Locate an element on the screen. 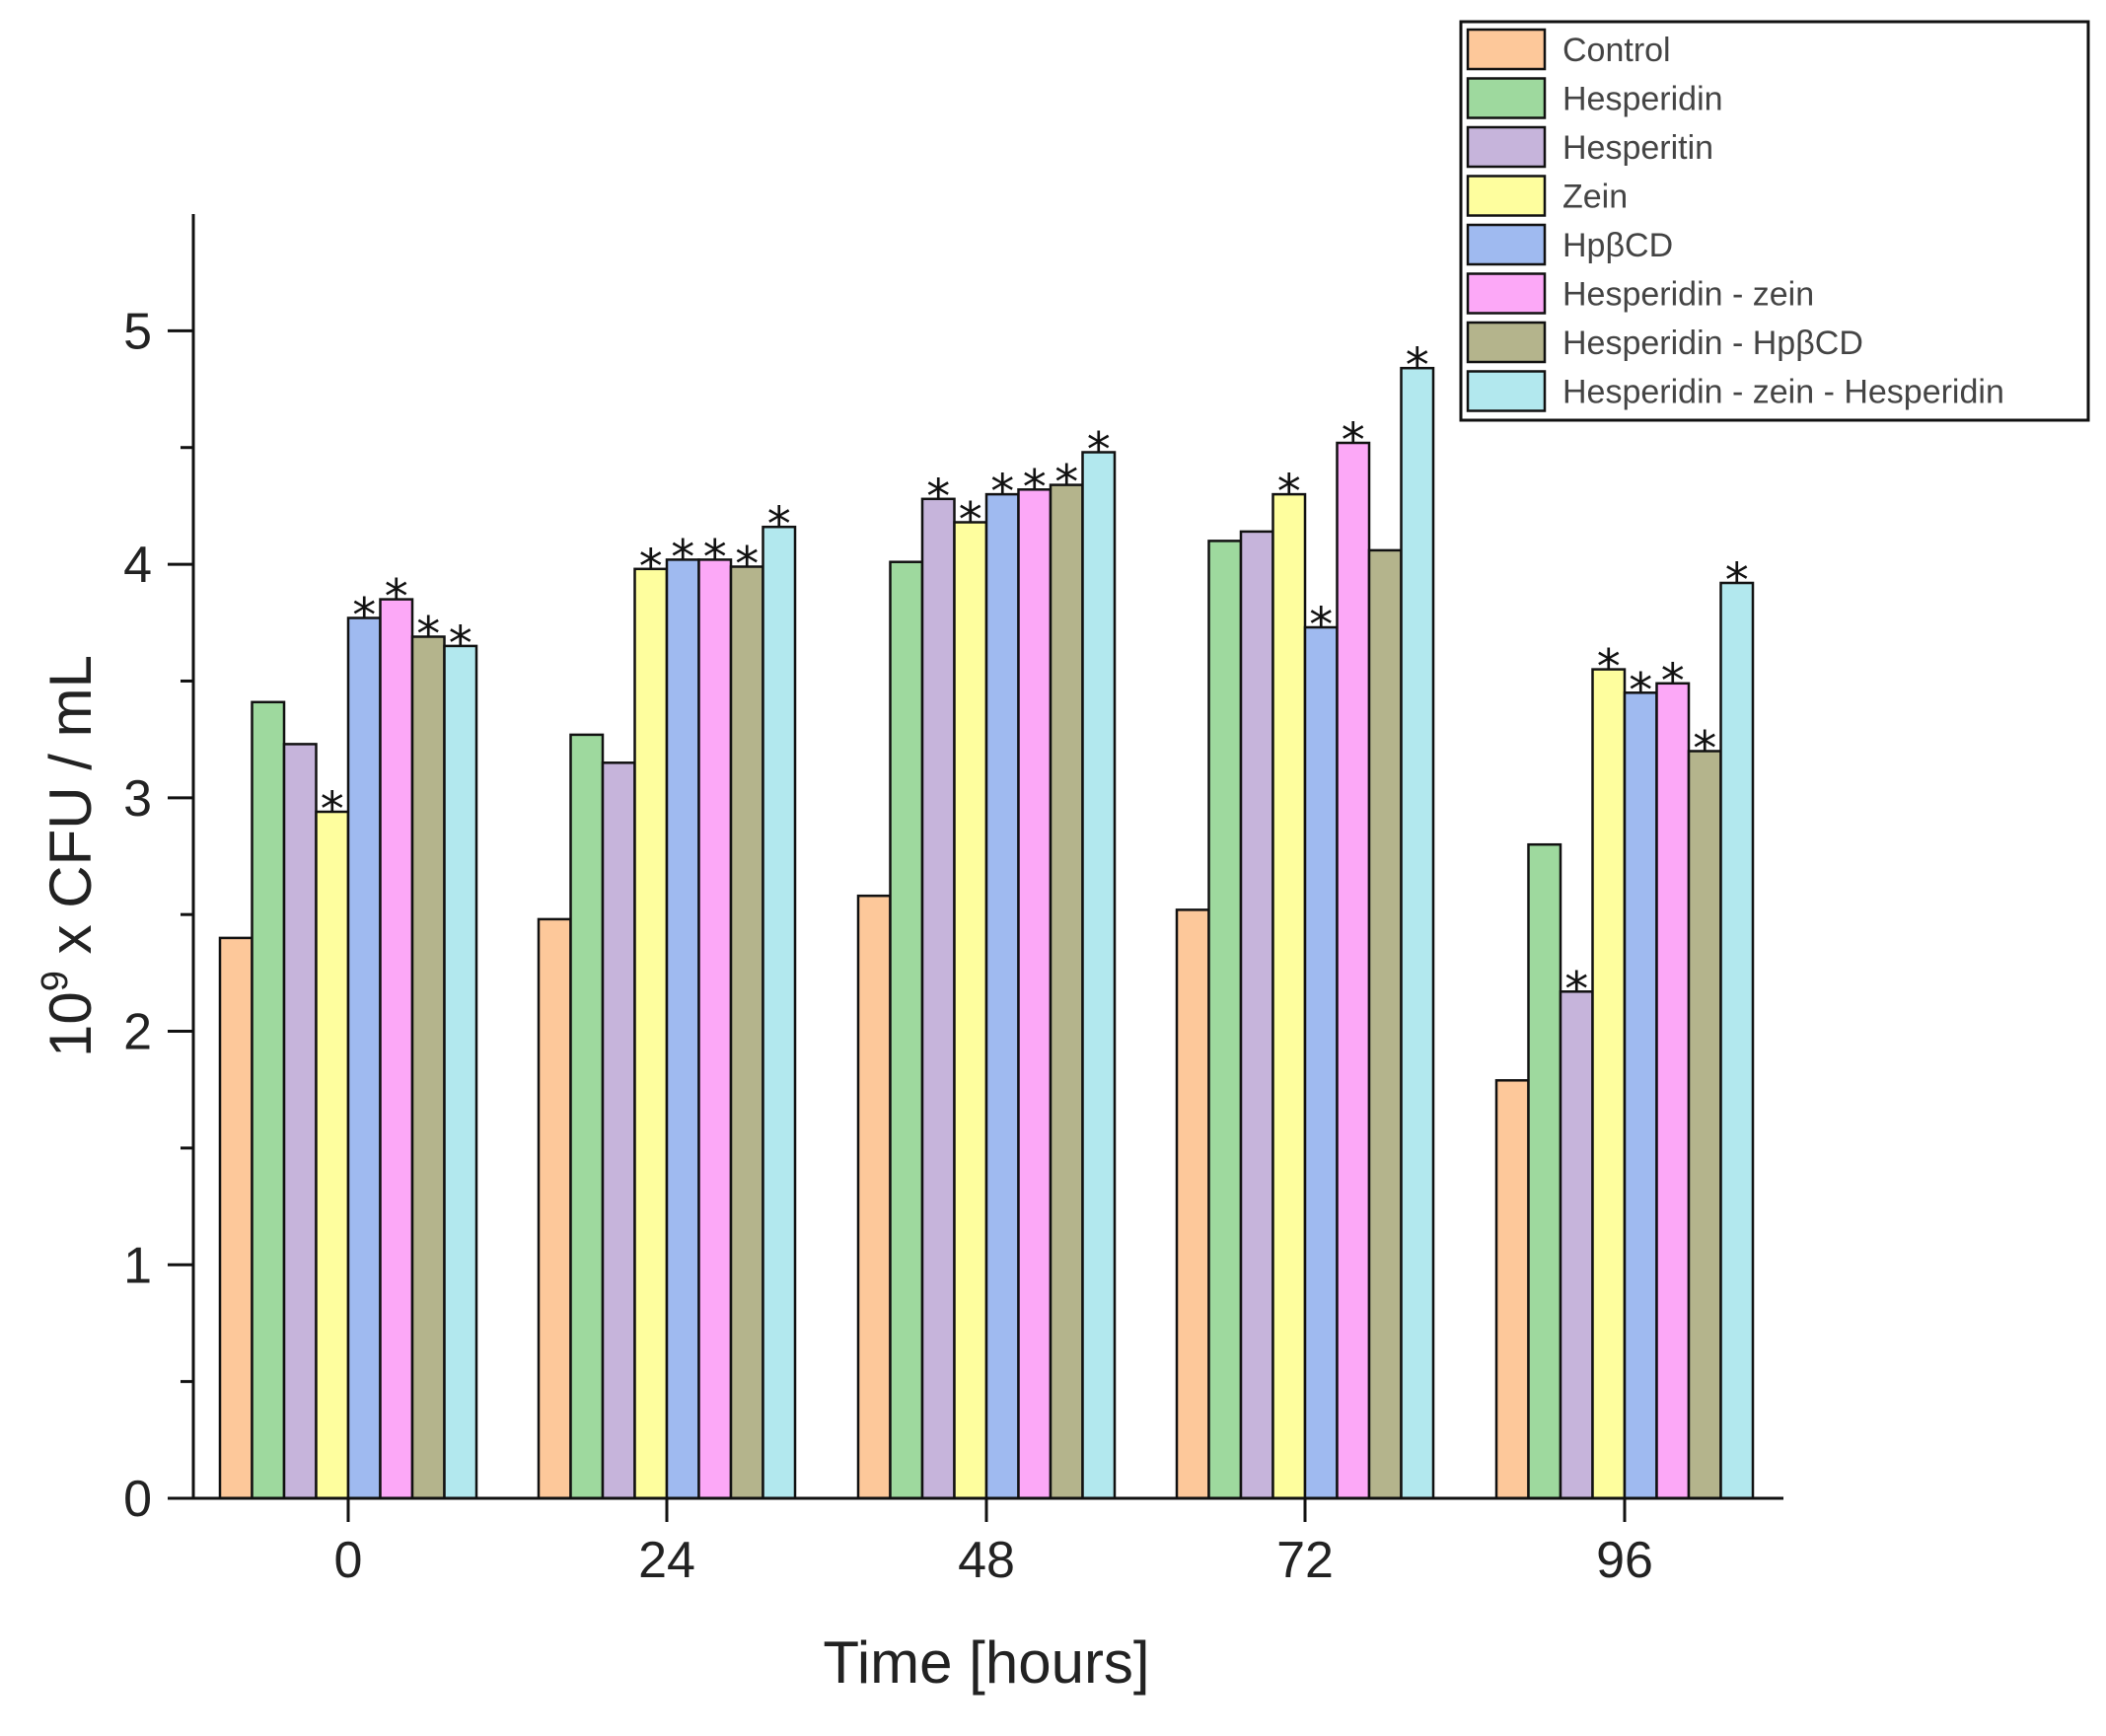  legend-label: Zein is located at coordinates (1595, 198).